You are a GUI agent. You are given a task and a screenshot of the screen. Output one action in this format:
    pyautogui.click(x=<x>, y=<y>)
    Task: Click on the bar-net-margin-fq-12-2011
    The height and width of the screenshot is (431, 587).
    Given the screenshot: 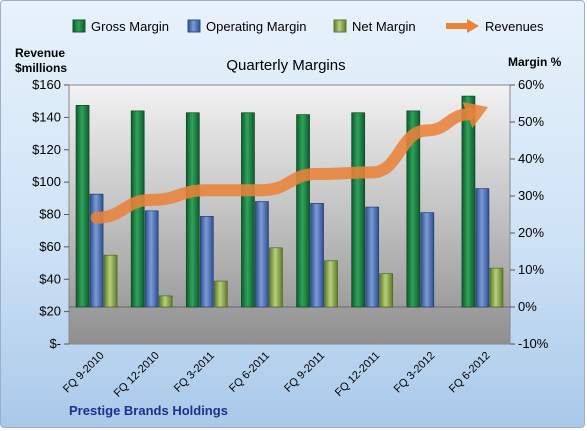 What is the action you would take?
    pyautogui.click(x=386, y=290)
    